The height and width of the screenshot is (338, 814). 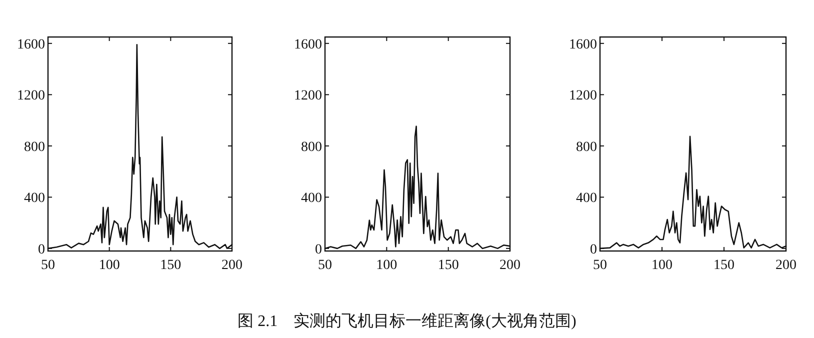 What do you see at coordinates (407, 321) in the screenshot?
I see `caption: 图 2.1 实测的飞机目标一维距离像(大视角范围)` at bounding box center [407, 321].